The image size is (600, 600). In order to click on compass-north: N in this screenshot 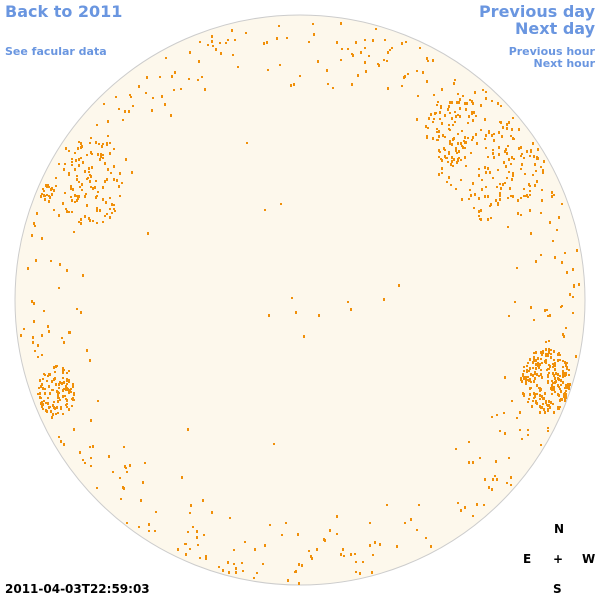, I will do `click(559, 529)`.